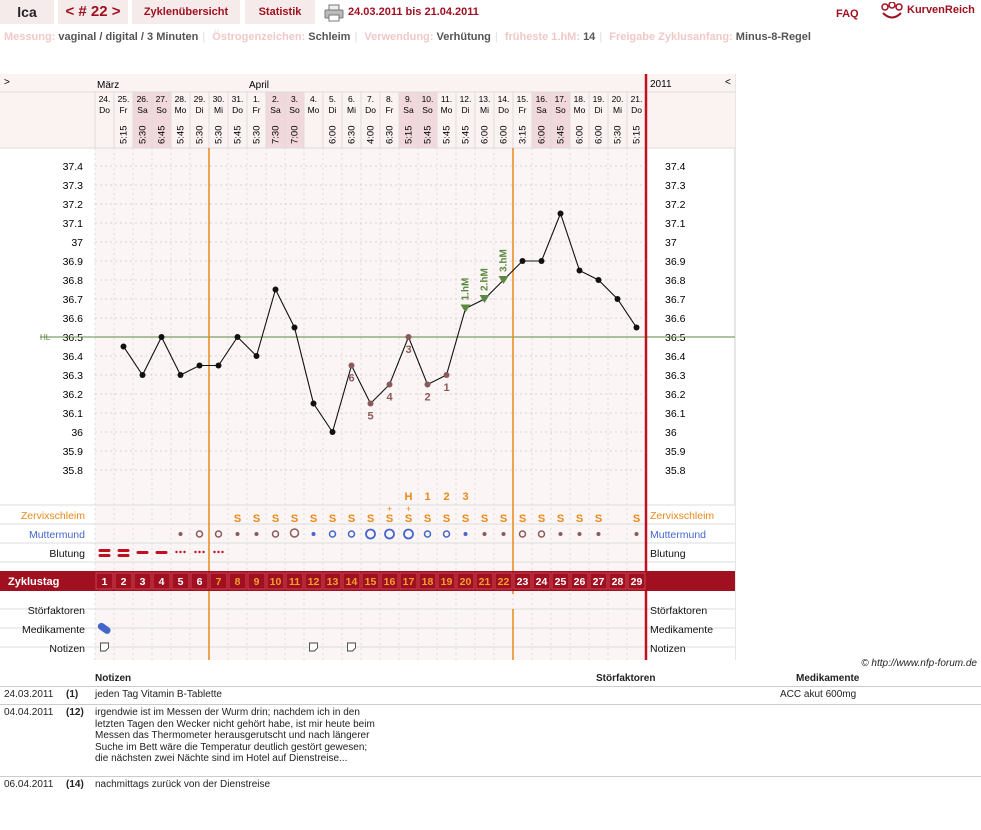 This screenshot has width=981, height=830. I want to click on row-label-right-notes: Notizen, so click(668, 649).